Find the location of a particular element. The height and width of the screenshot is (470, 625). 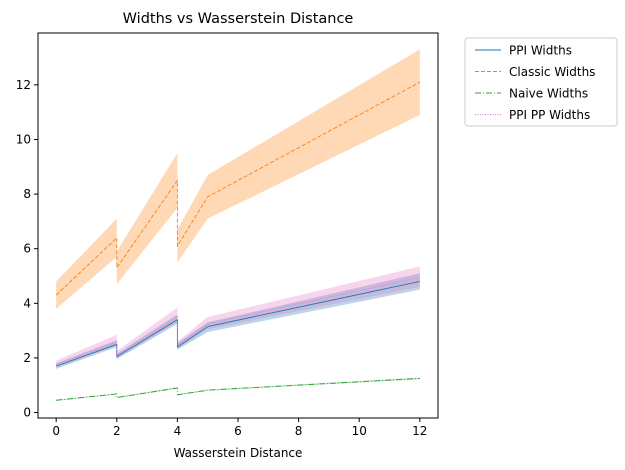

x-axis: 0 2 4 6 8 10 12 is located at coordinates (239, 428).